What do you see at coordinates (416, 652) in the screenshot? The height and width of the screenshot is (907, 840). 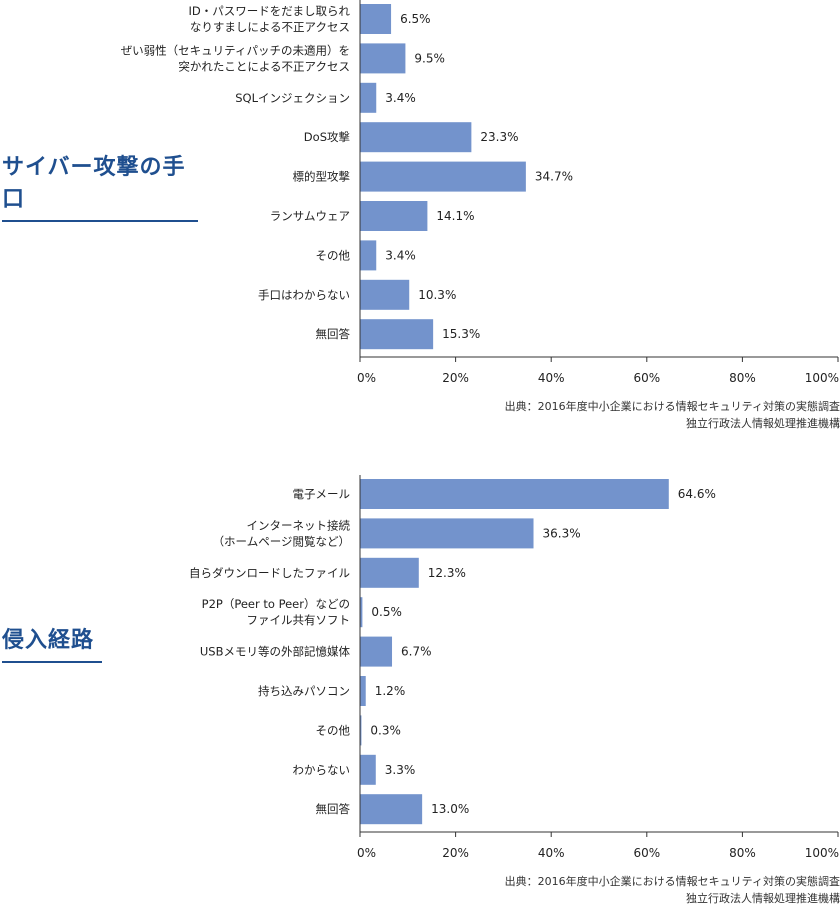 I see `bar-value-label: 6.7%` at bounding box center [416, 652].